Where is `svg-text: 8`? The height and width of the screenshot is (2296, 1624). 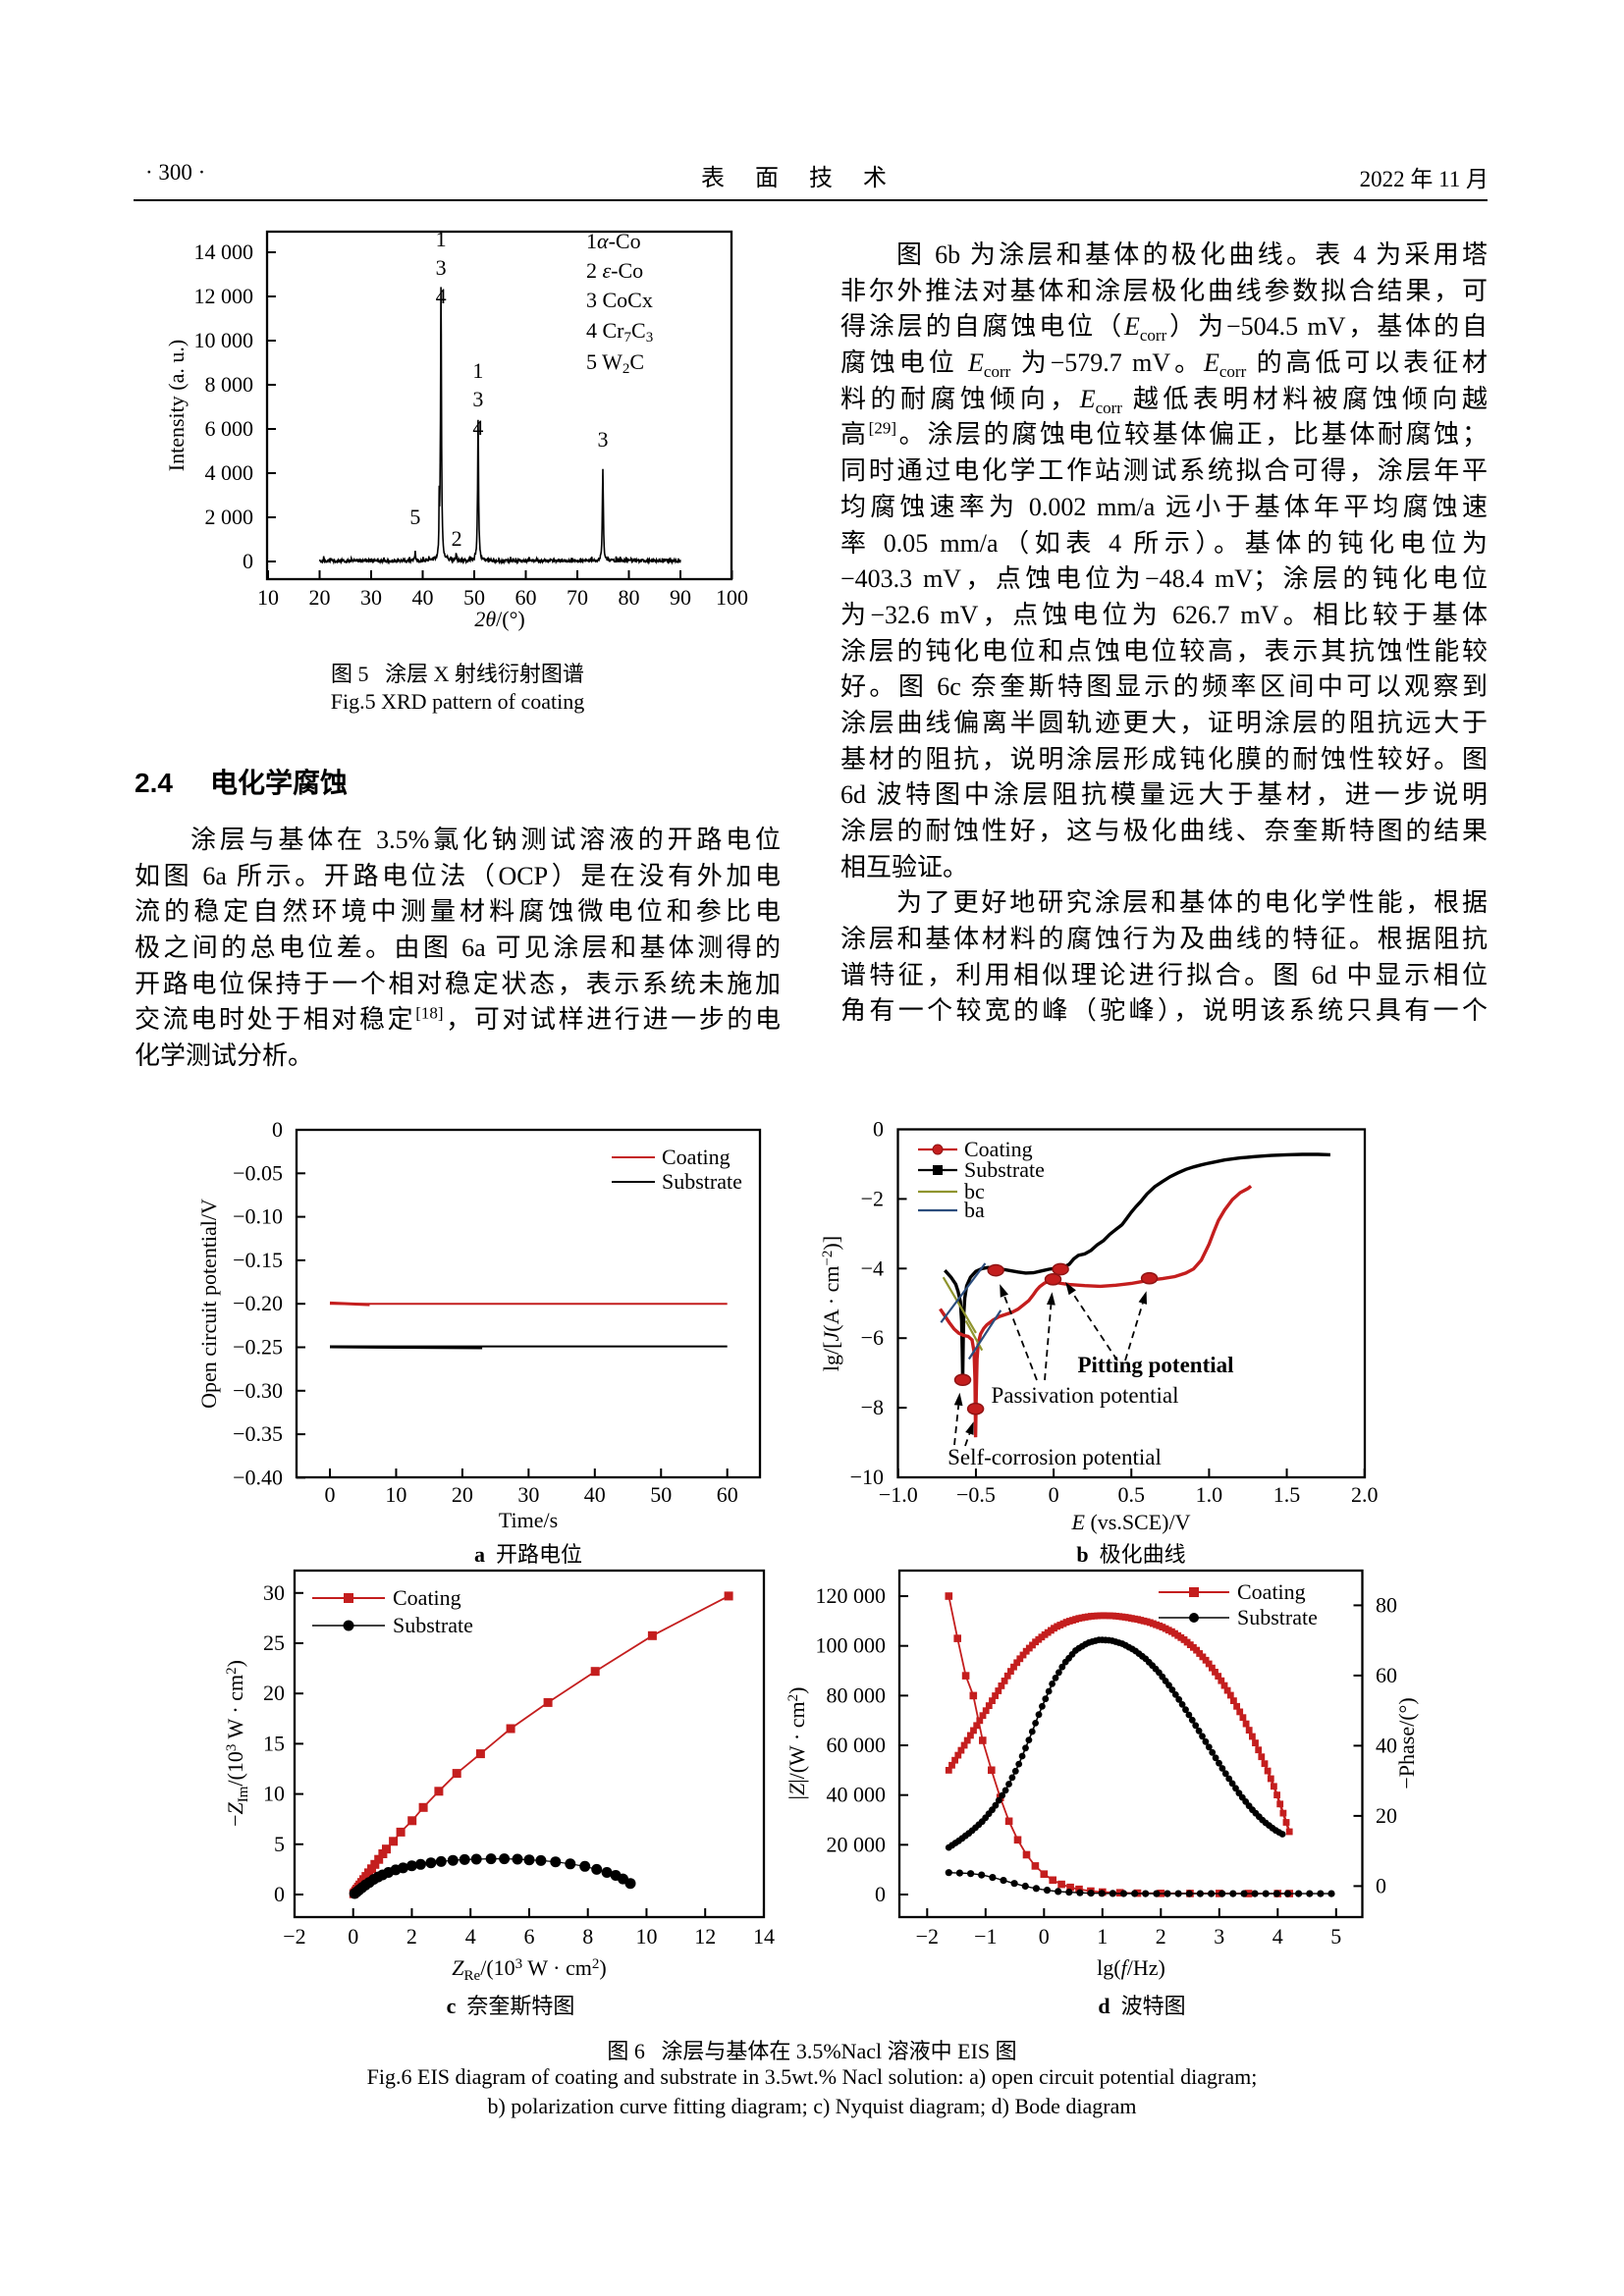 svg-text: 8 is located at coordinates (587, 1936).